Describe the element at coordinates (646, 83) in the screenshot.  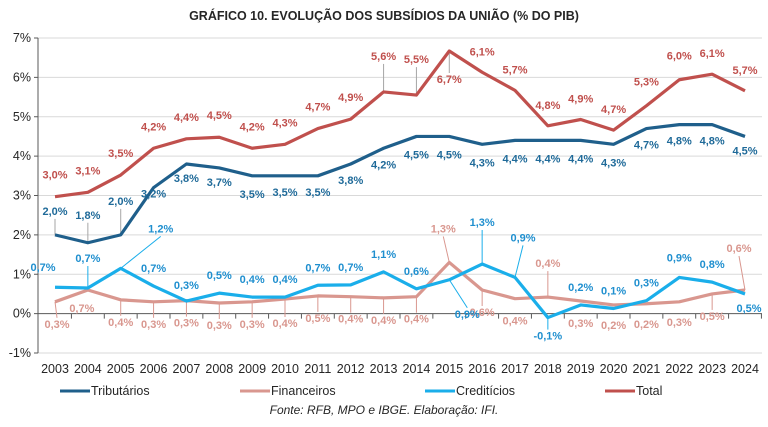
I see `data-label: 5,3%` at that location.